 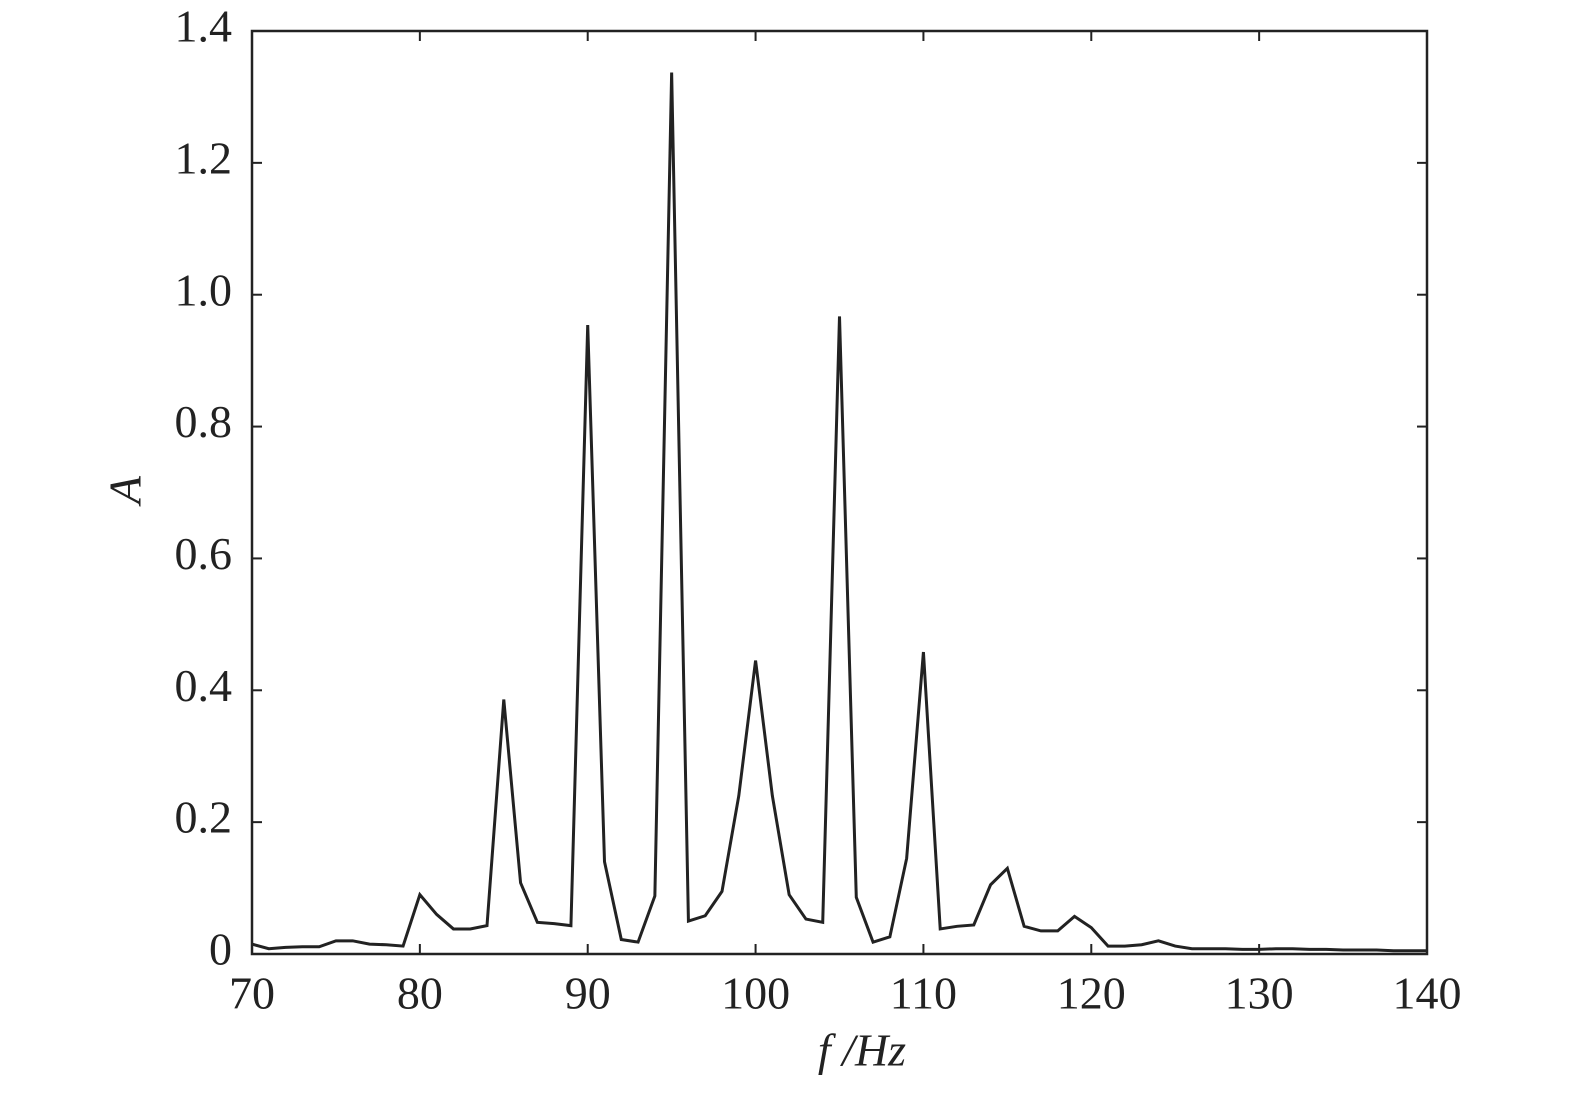 What do you see at coordinates (1091, 993) in the screenshot?
I see `x-tick-label: 120` at bounding box center [1091, 993].